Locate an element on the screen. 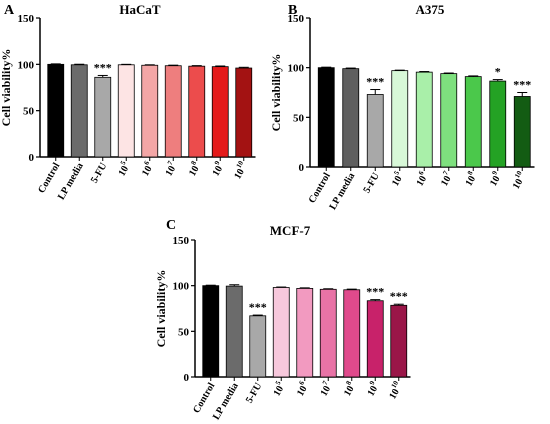 Image resolution: width=550 pixels, height=424 pixels. x-tick-label: Control is located at coordinates (320, 188).